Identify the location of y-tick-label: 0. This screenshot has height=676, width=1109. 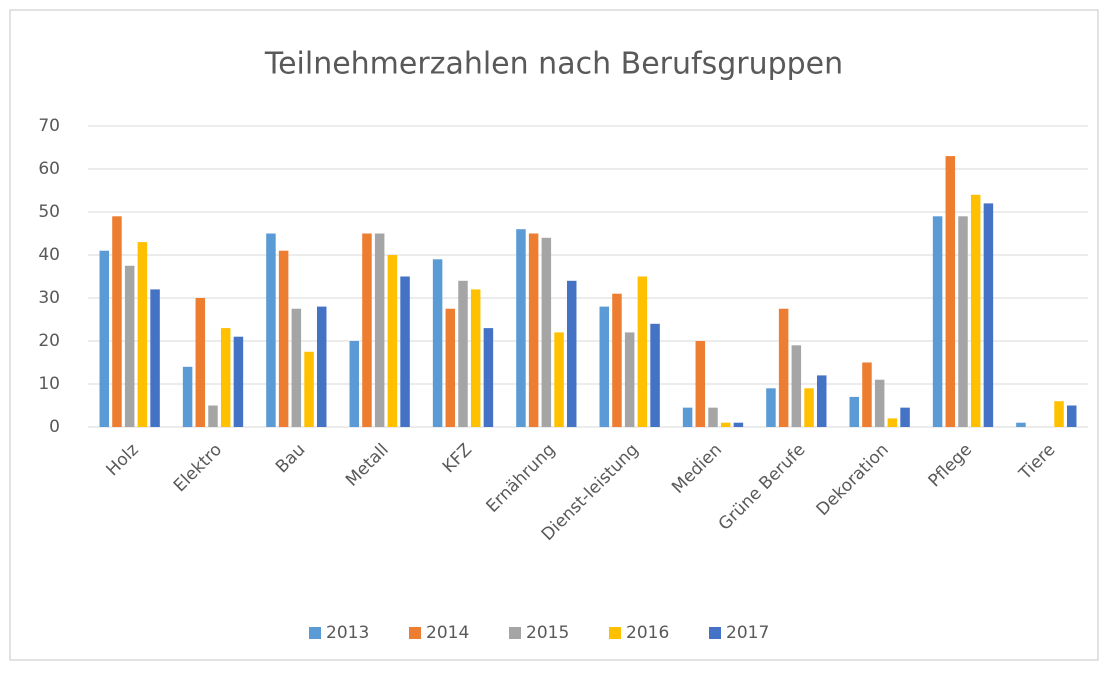
(54, 427).